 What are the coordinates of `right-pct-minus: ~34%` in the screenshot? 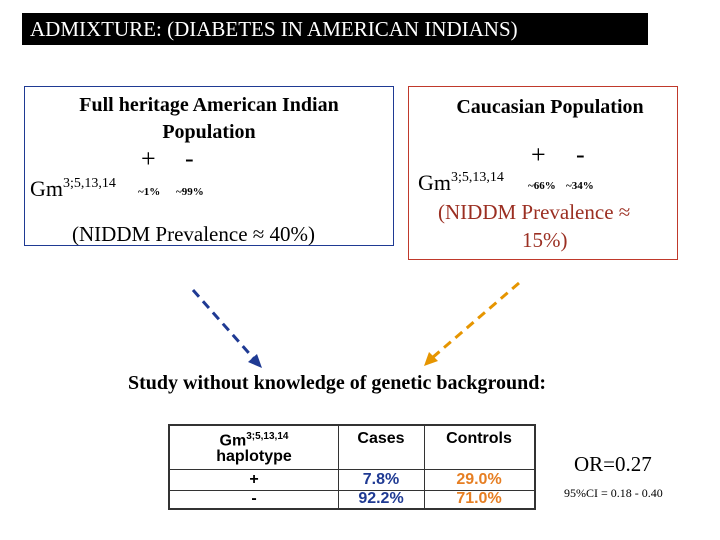 It's located at (580, 186).